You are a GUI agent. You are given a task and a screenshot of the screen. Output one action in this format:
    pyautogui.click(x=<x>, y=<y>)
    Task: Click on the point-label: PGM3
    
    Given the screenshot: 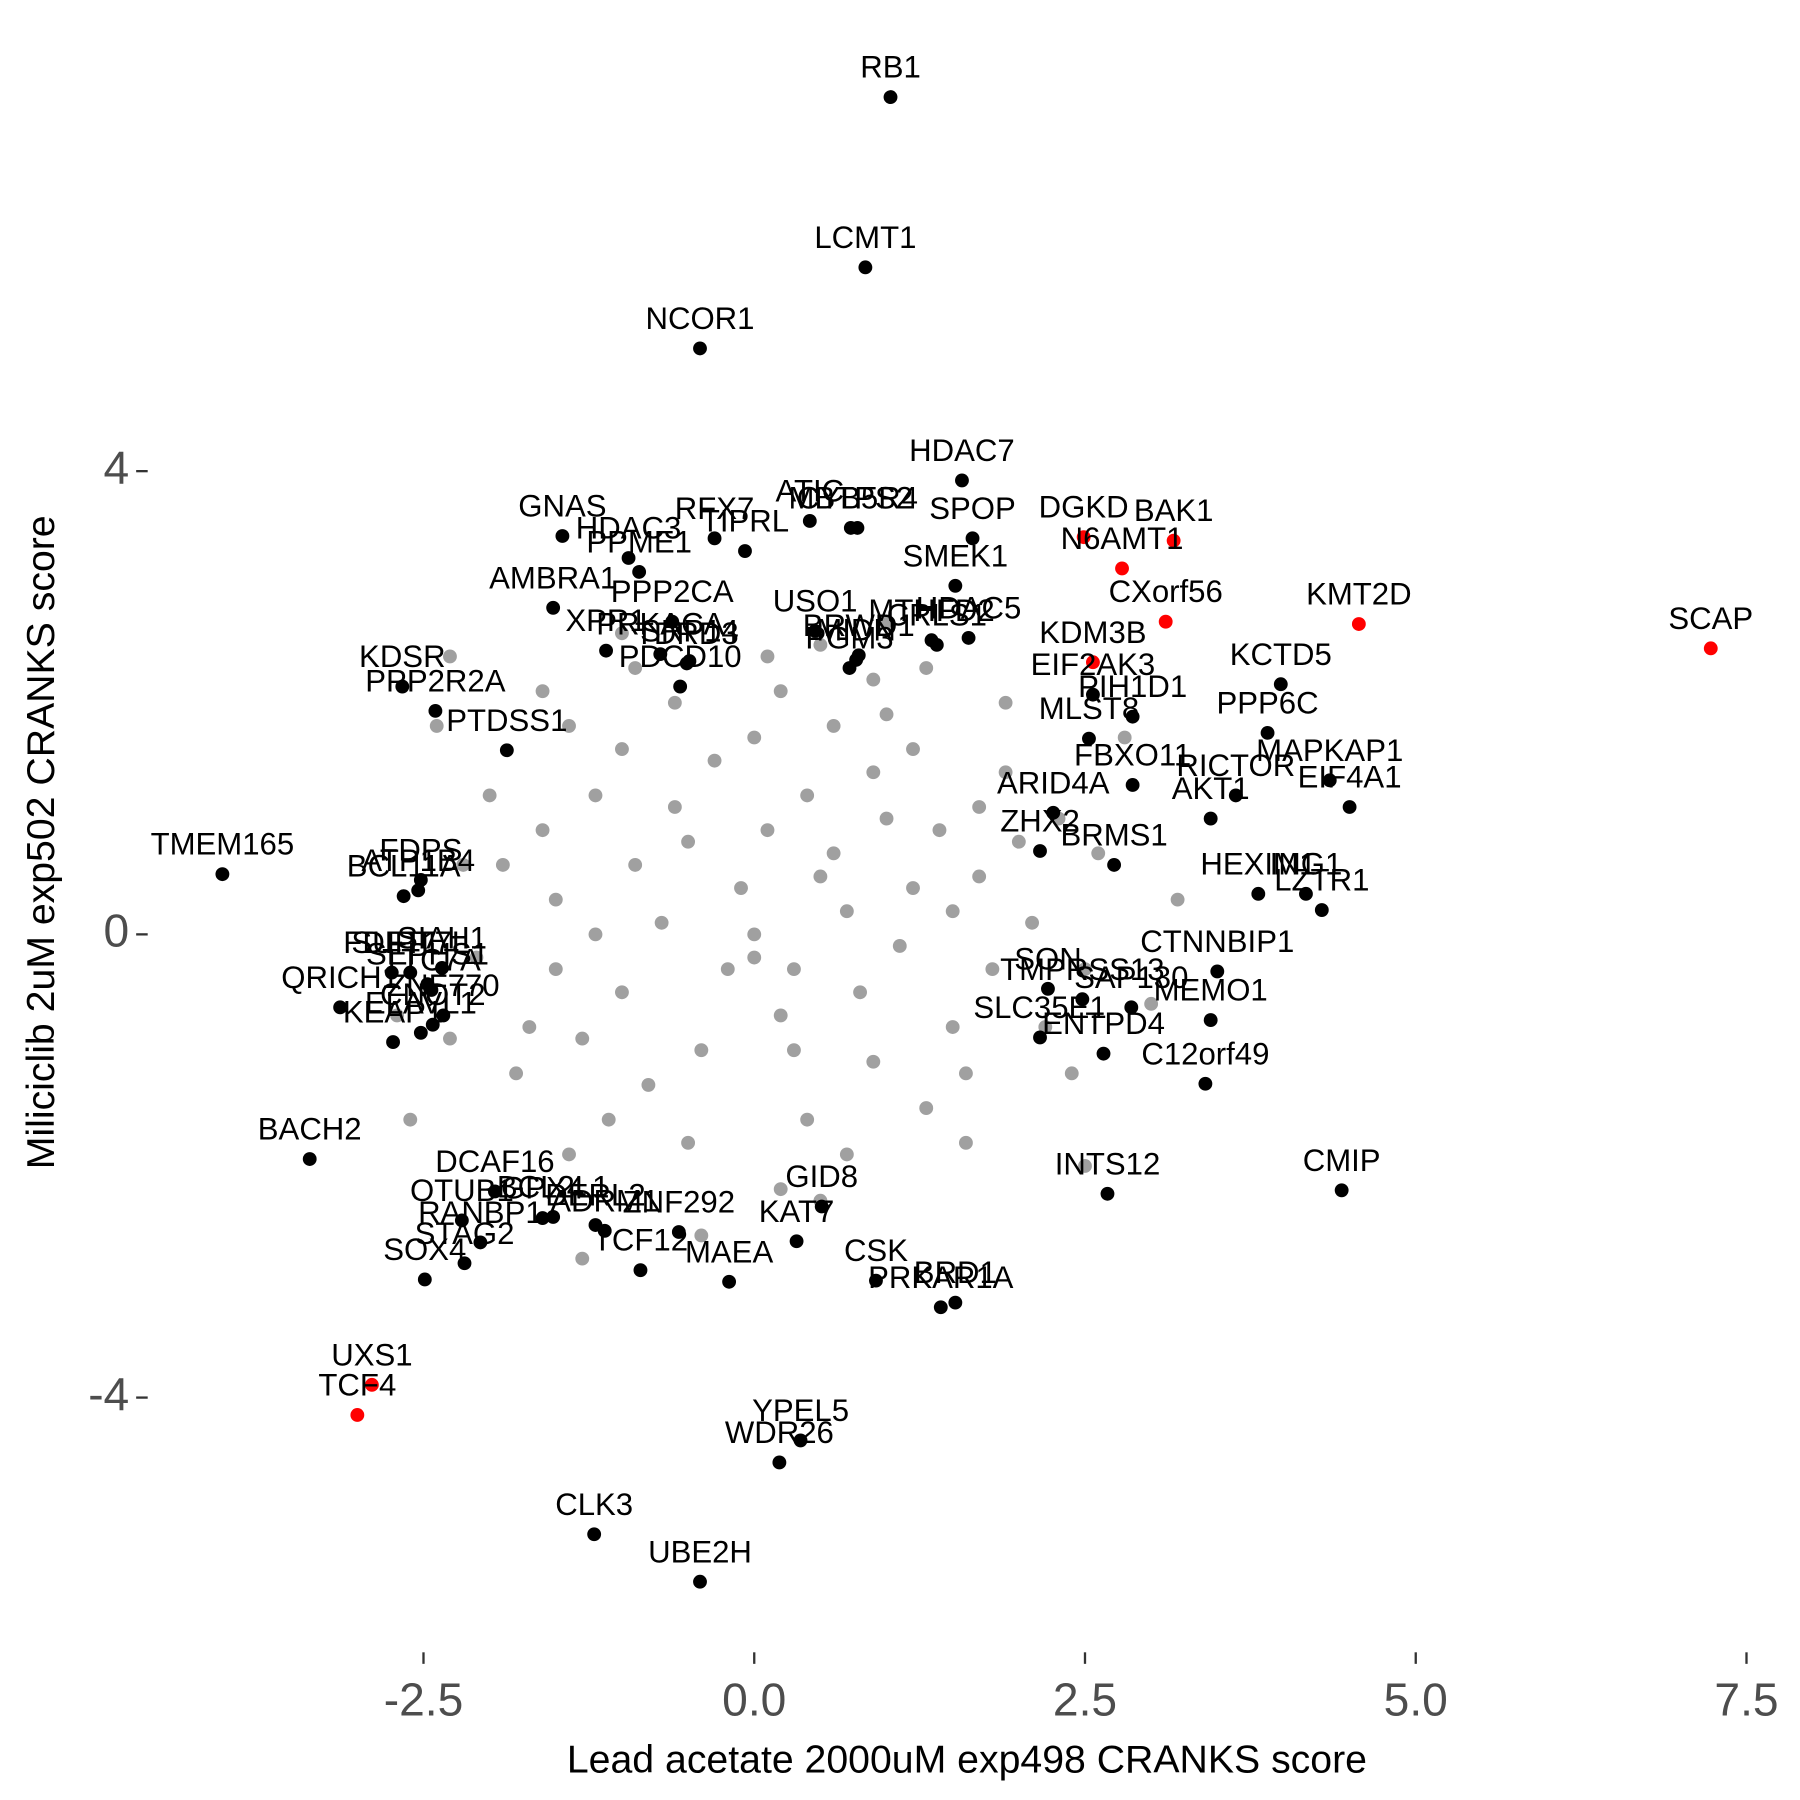 What is the action you would take?
    pyautogui.click(x=849, y=638)
    